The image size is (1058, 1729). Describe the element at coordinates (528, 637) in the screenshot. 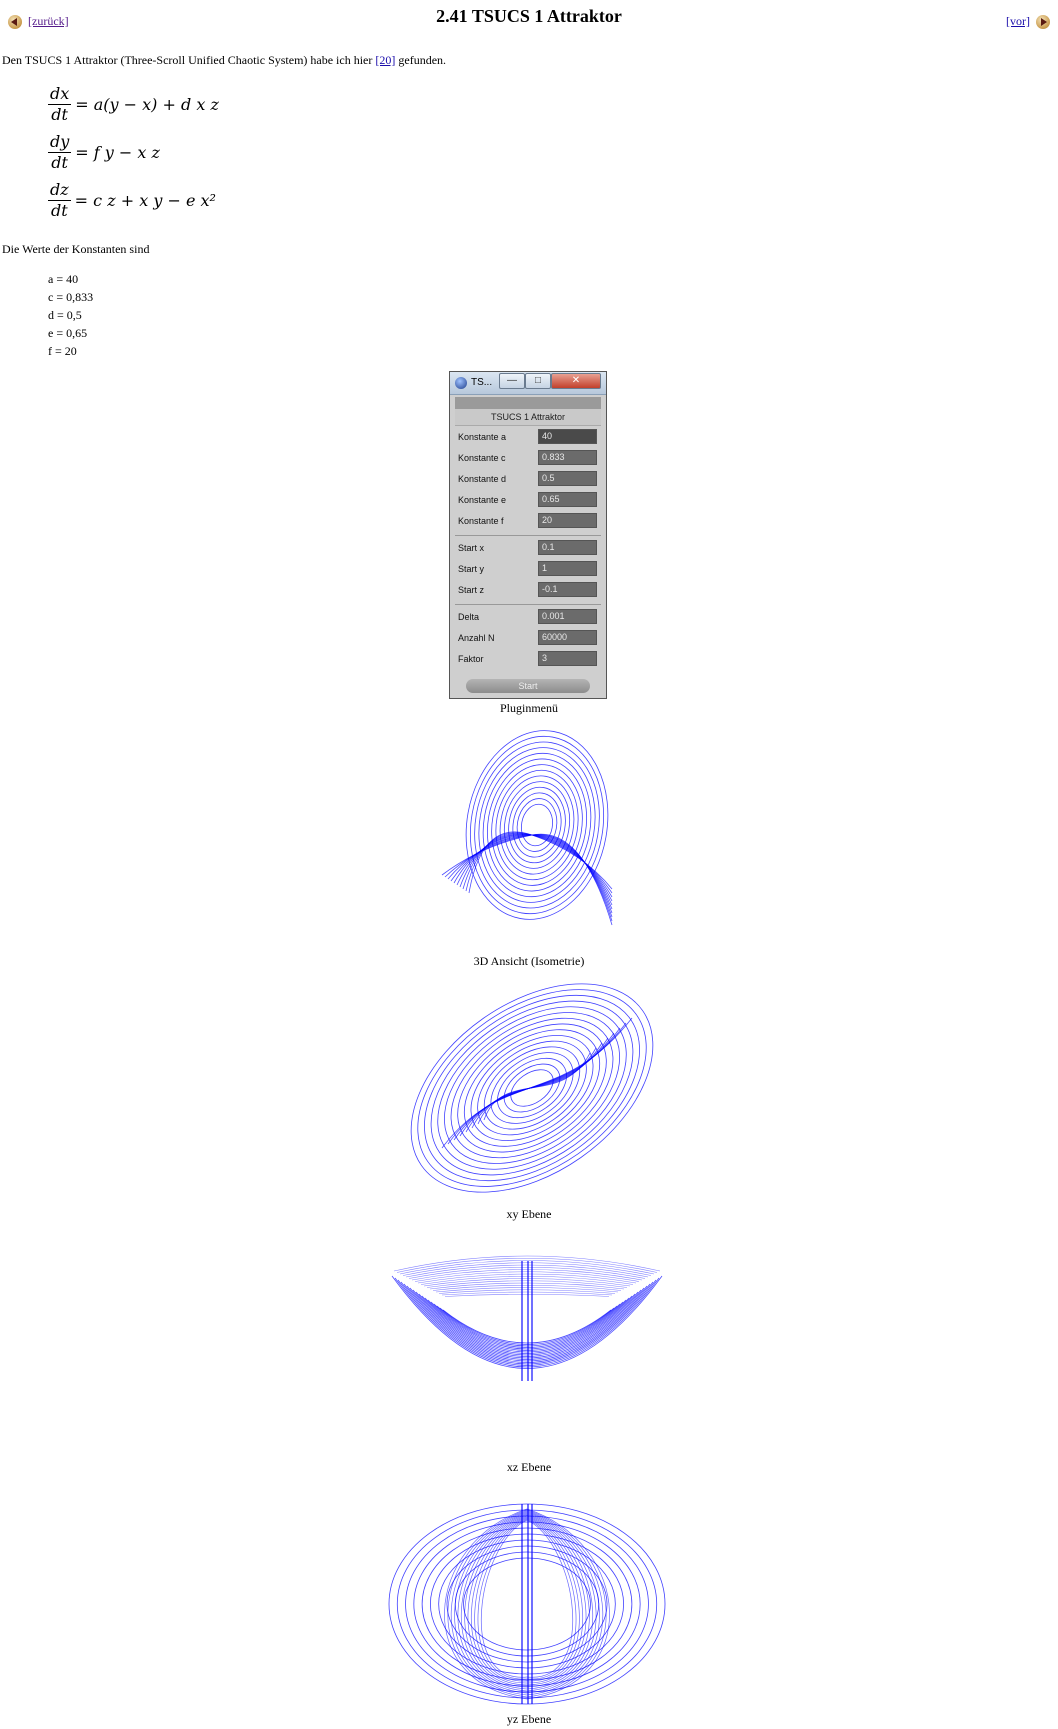

I see `setting-row: Anzahl N 60000` at that location.